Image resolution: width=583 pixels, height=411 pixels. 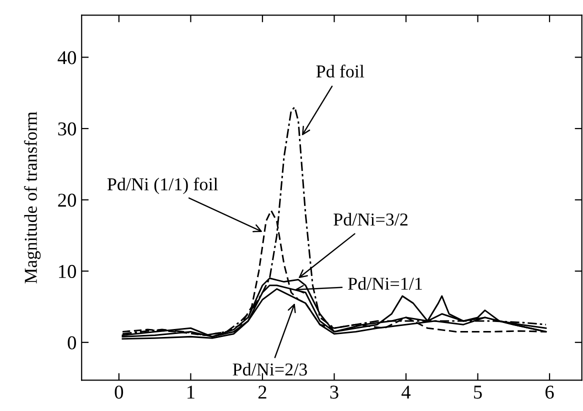 I want to click on x-tick-label: 6, so click(x=550, y=392).